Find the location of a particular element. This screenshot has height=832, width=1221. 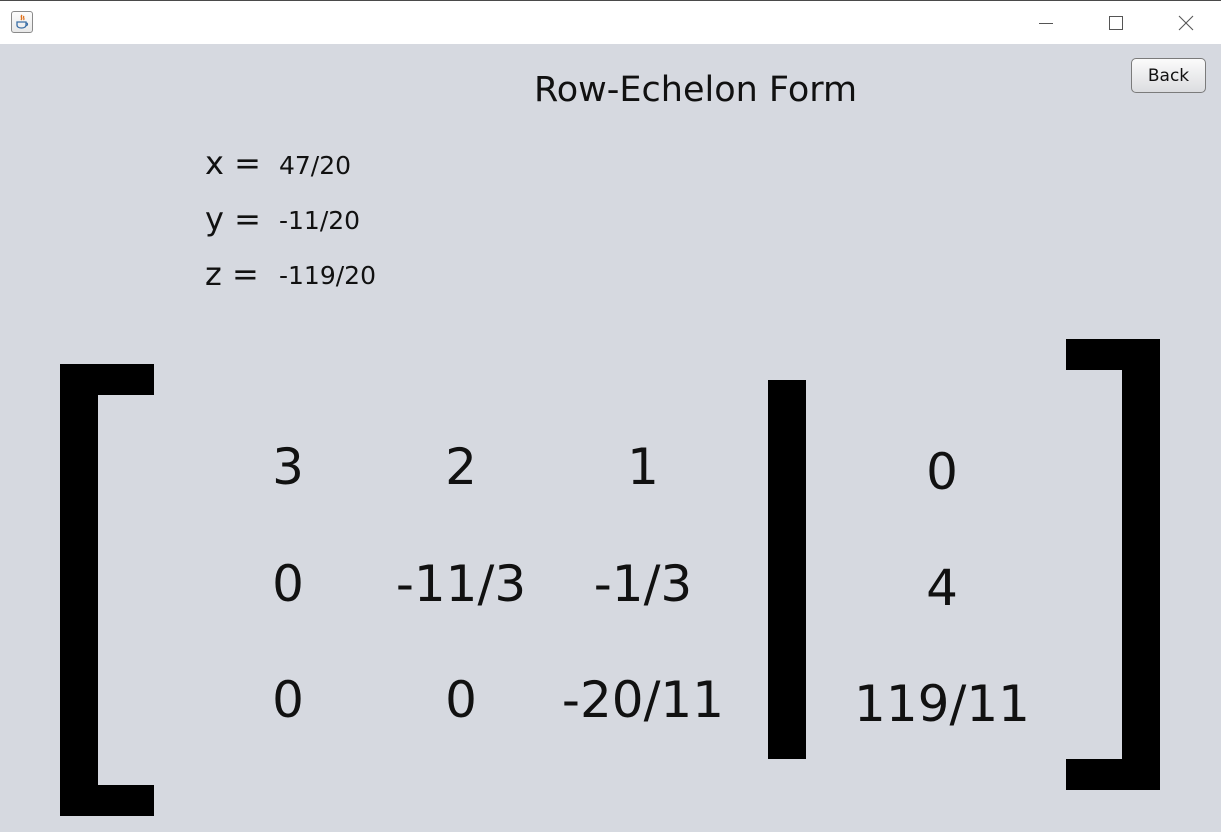

matrix-cell-r3c1: 0 is located at coordinates (288, 700).